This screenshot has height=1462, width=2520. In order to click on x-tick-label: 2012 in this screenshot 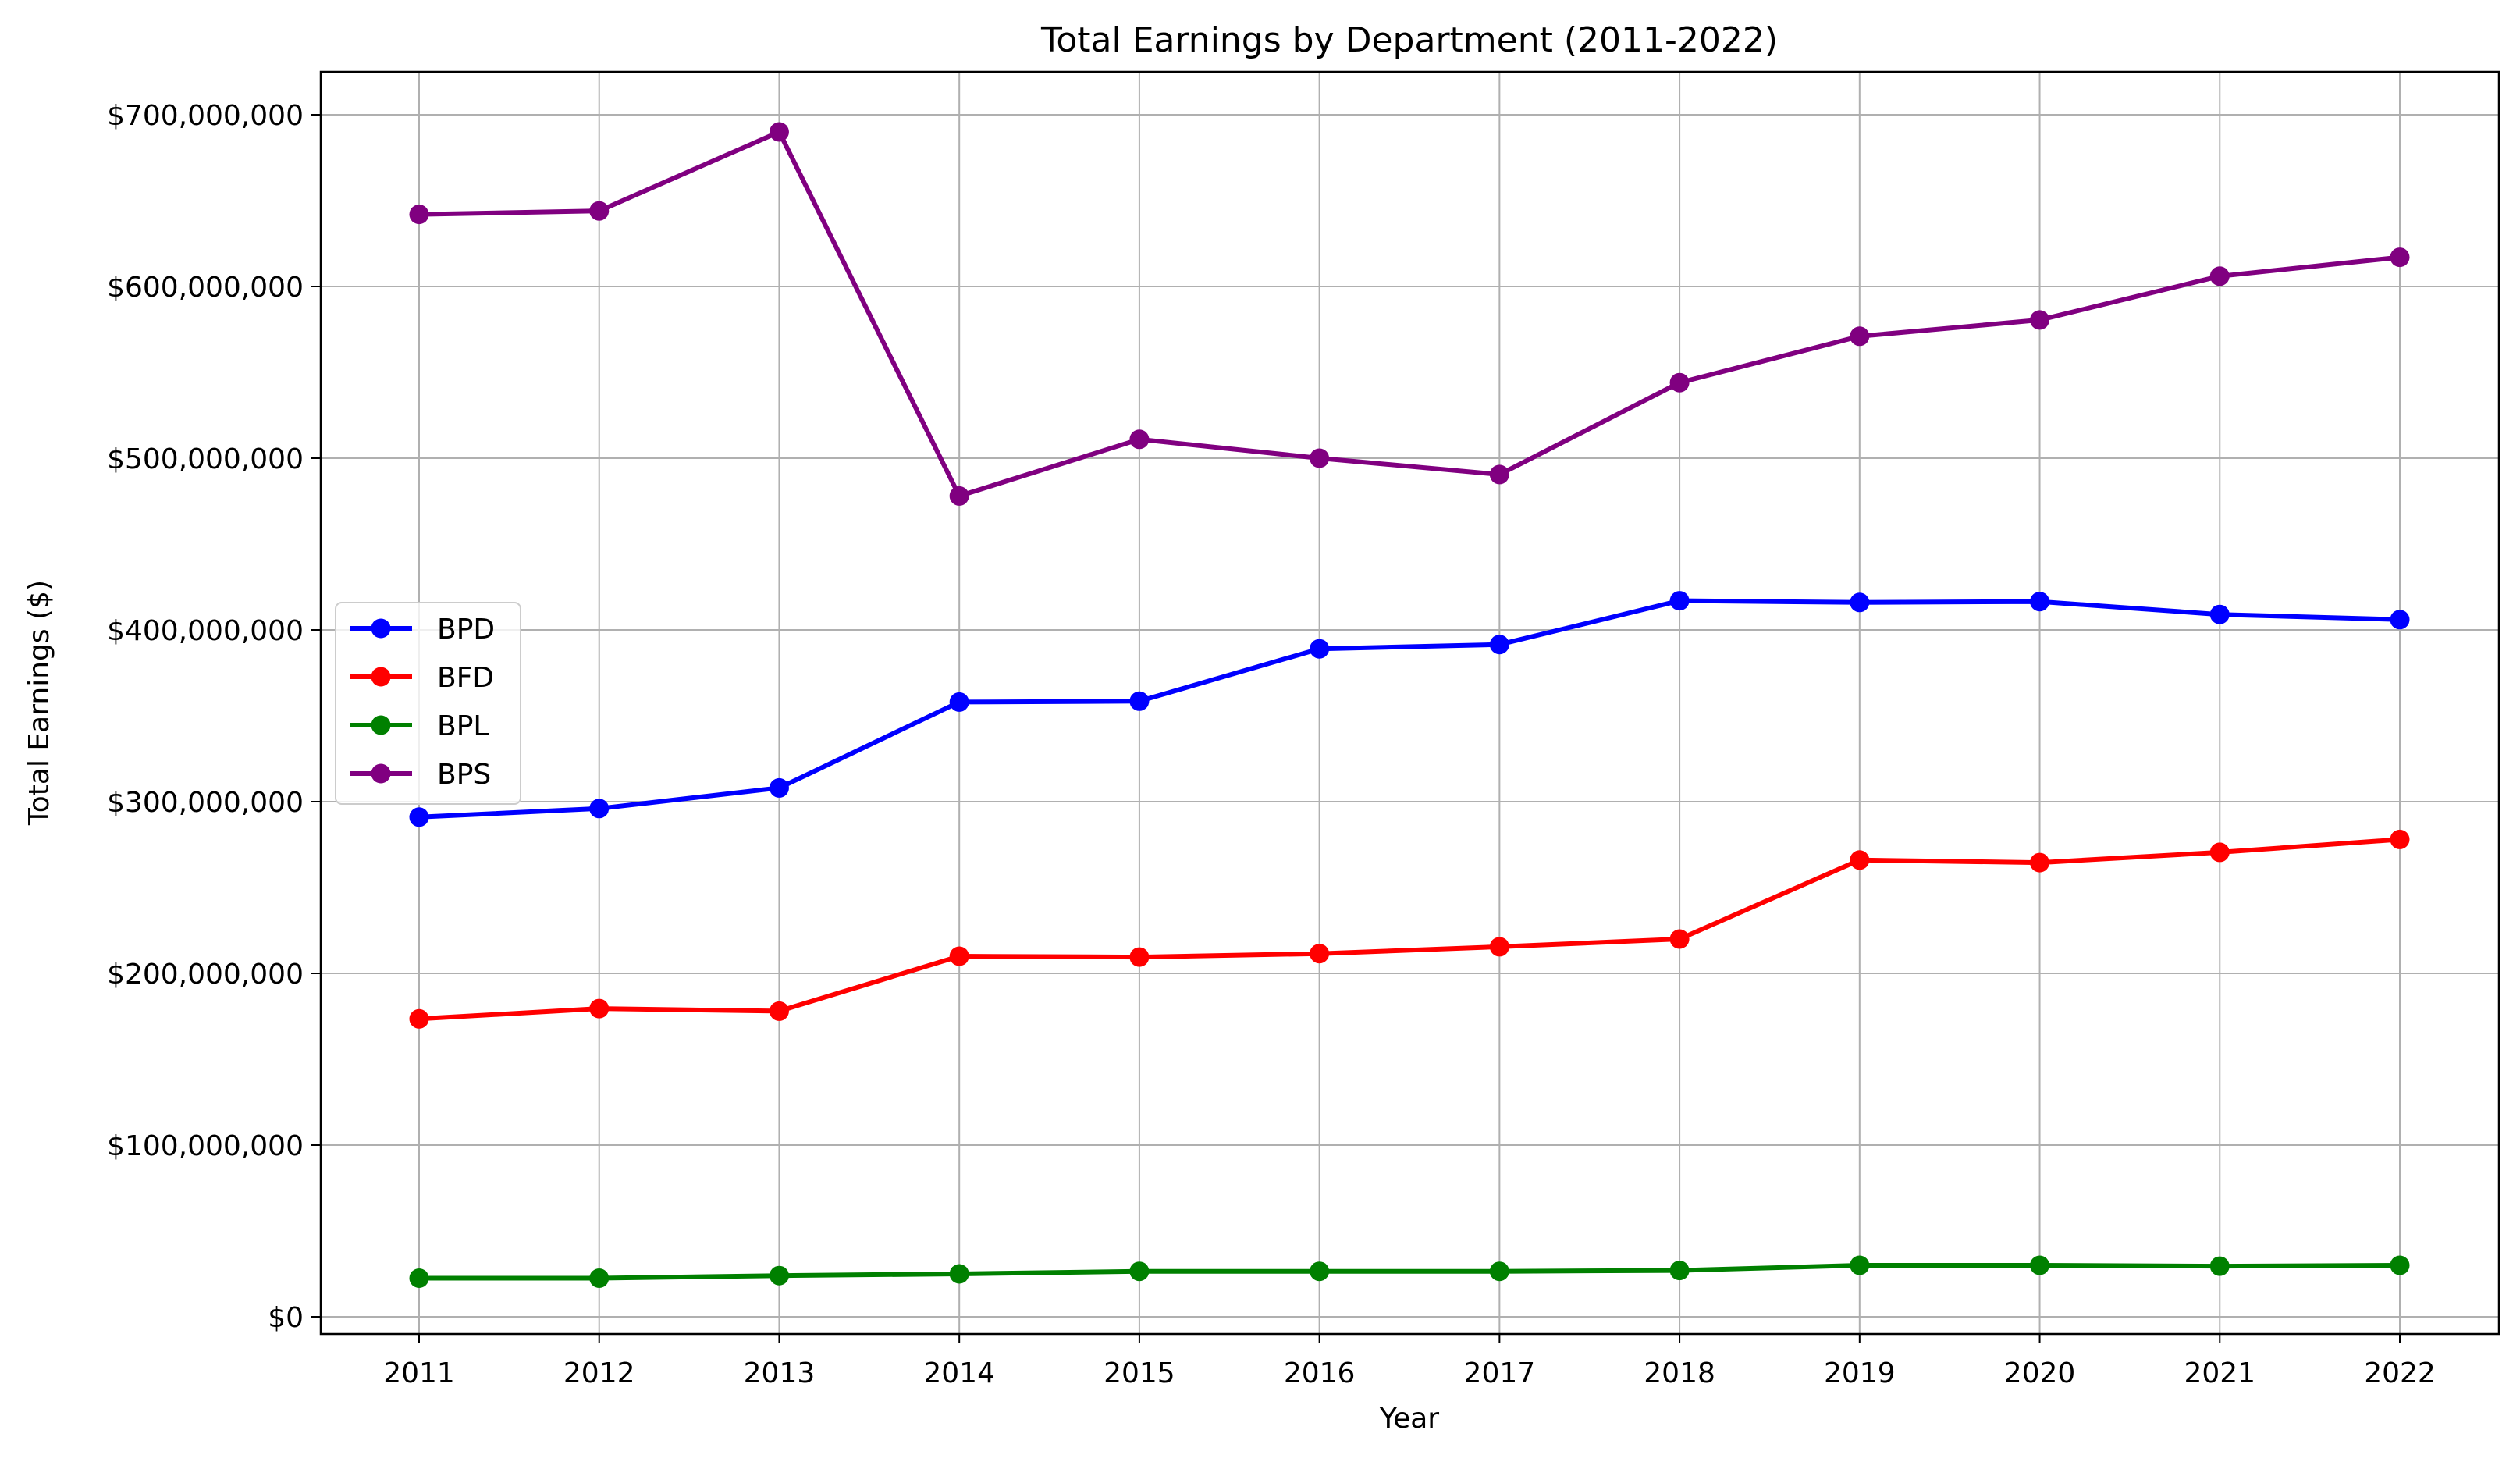, I will do `click(599, 1373)`.